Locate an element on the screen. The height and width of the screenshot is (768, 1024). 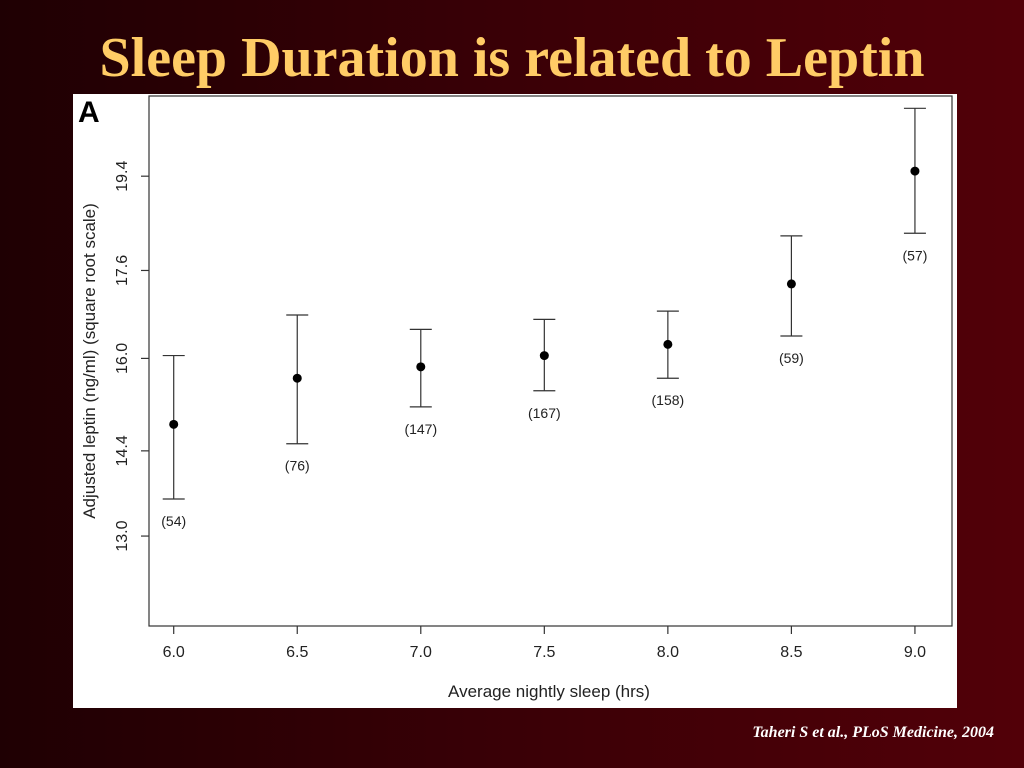
x-axis: 6.0 6.5 7.0 7.5 8.0 8.5 9.0 is located at coordinates (544, 643).